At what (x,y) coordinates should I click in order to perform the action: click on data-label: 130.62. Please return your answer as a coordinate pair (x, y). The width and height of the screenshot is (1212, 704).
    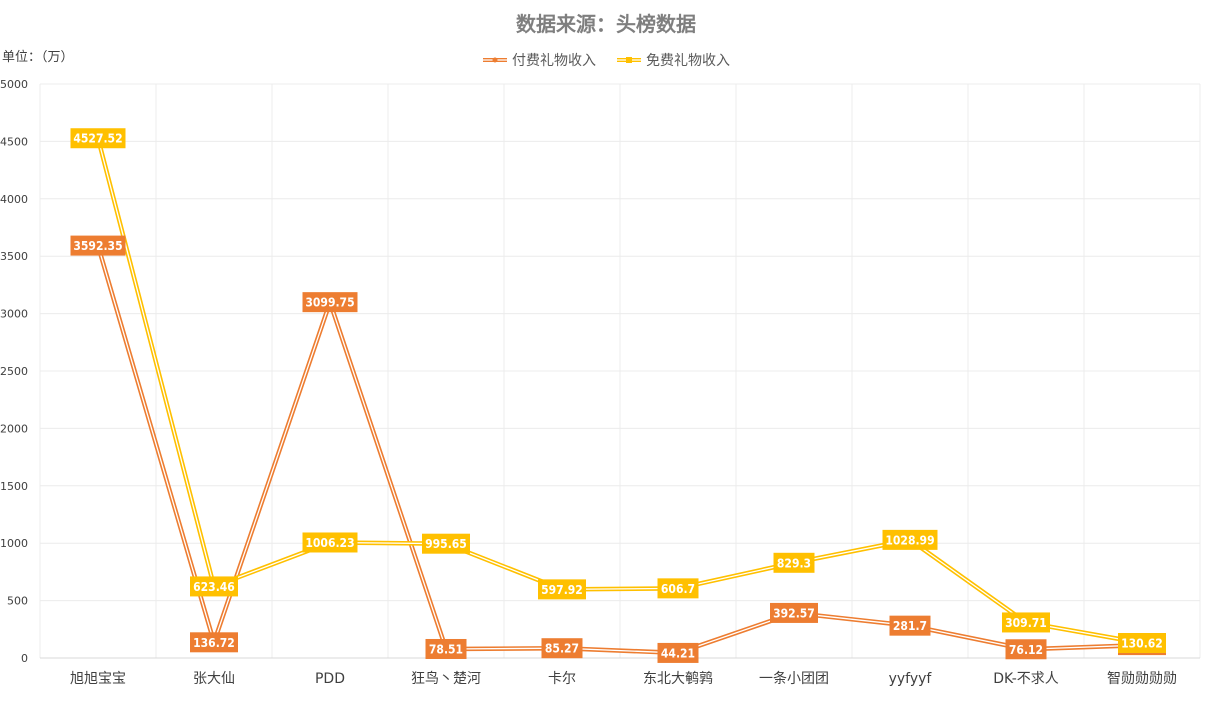
    Looking at the image, I should click on (1142, 643).